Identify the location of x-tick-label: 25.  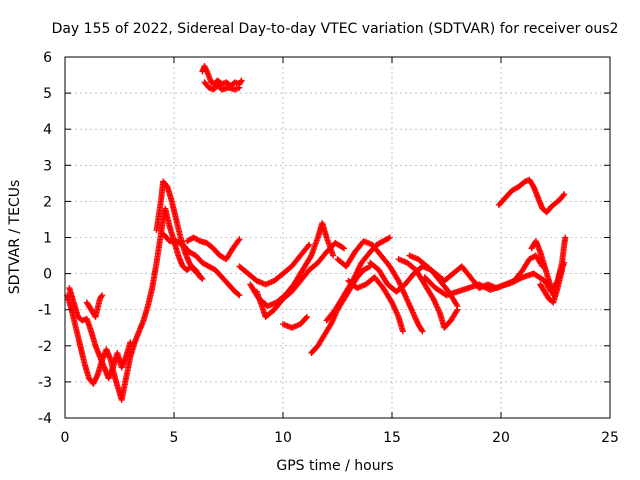
(610, 438).